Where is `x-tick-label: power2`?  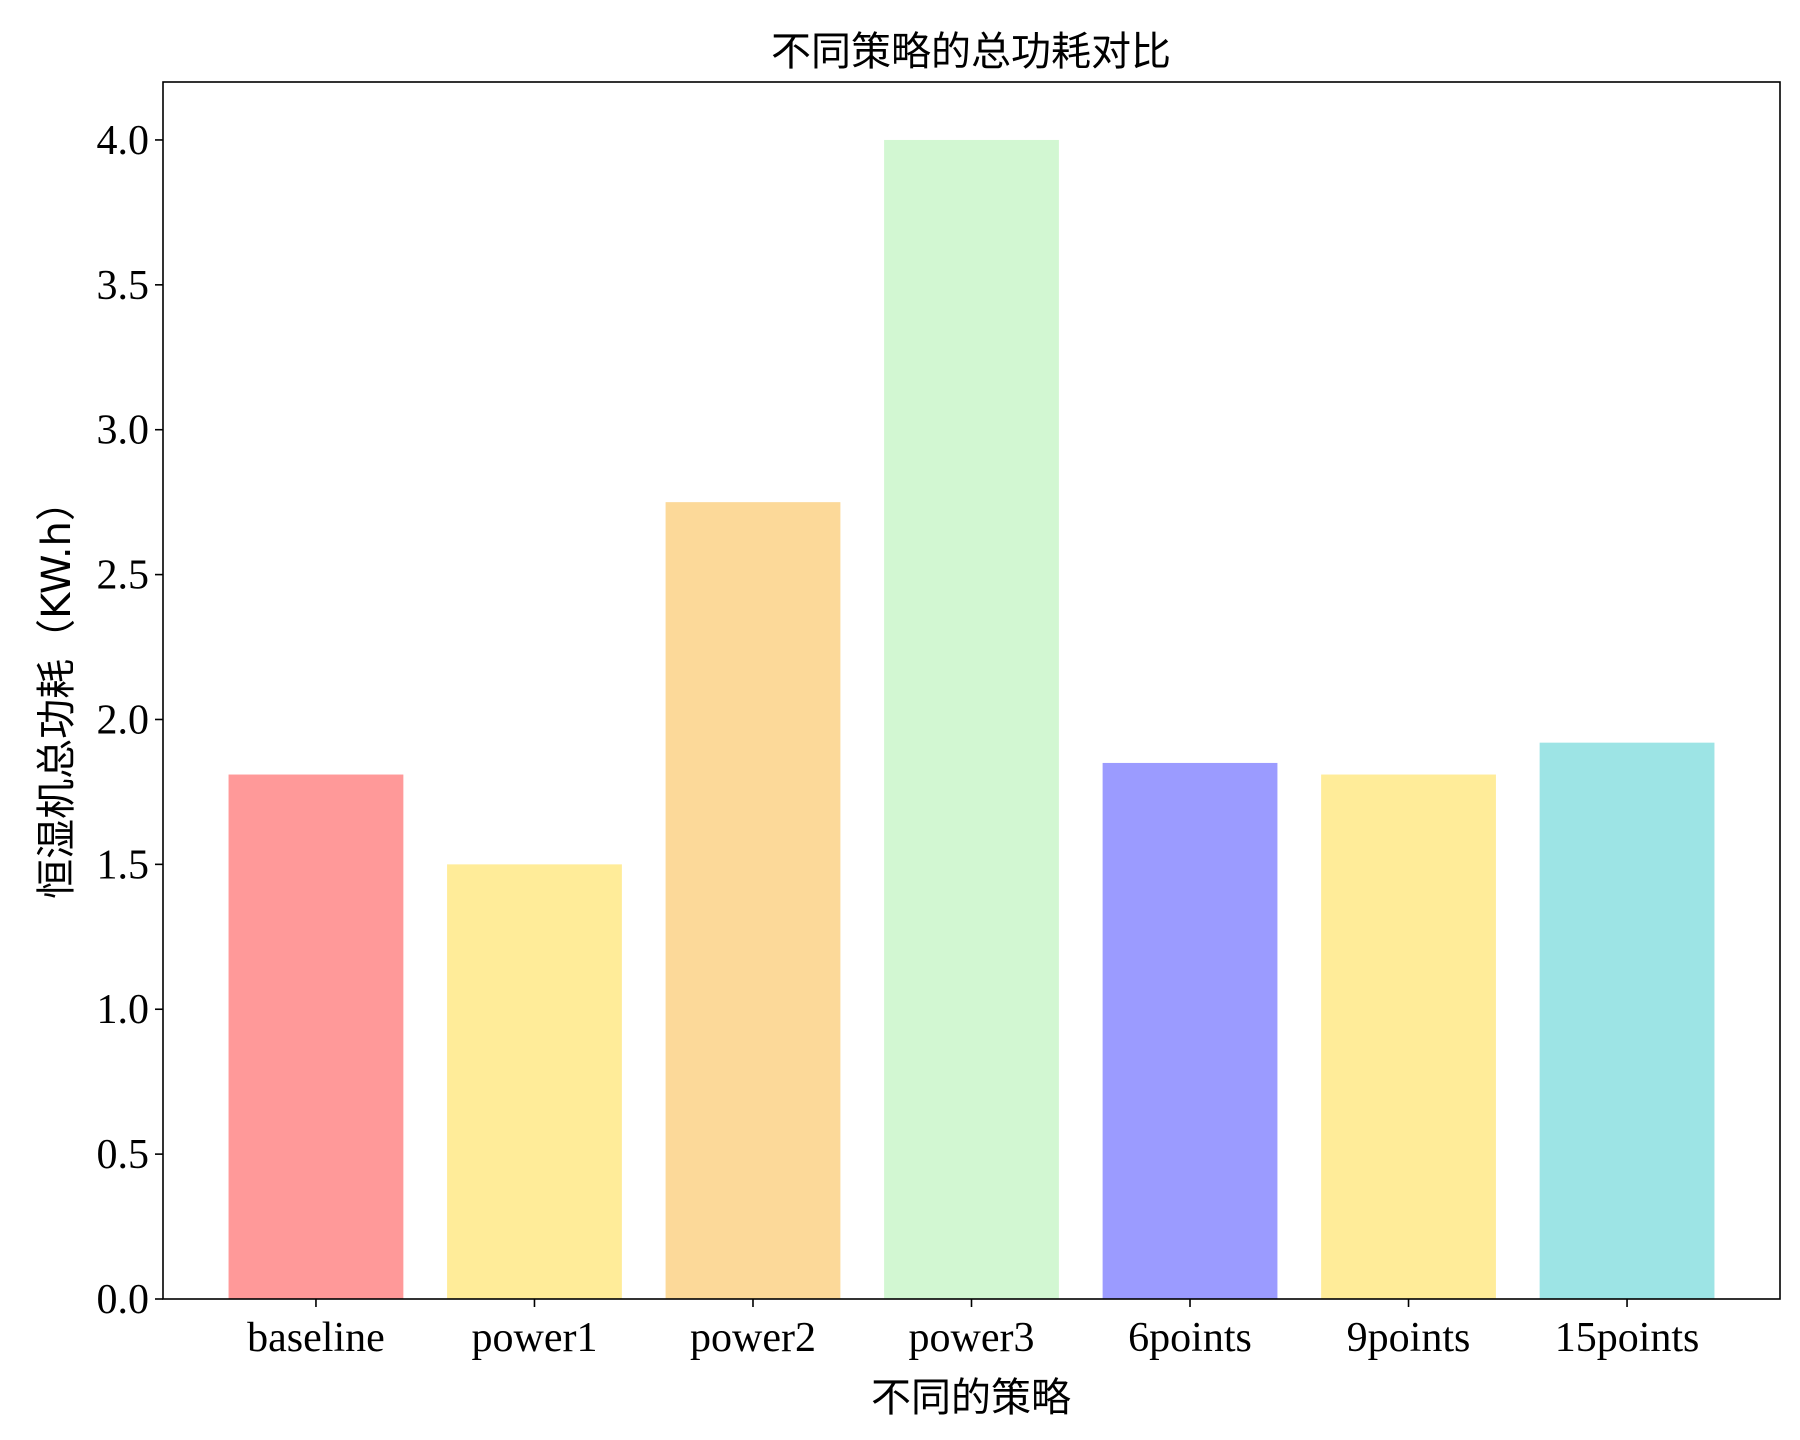
x-tick-label: power2 is located at coordinates (753, 1338).